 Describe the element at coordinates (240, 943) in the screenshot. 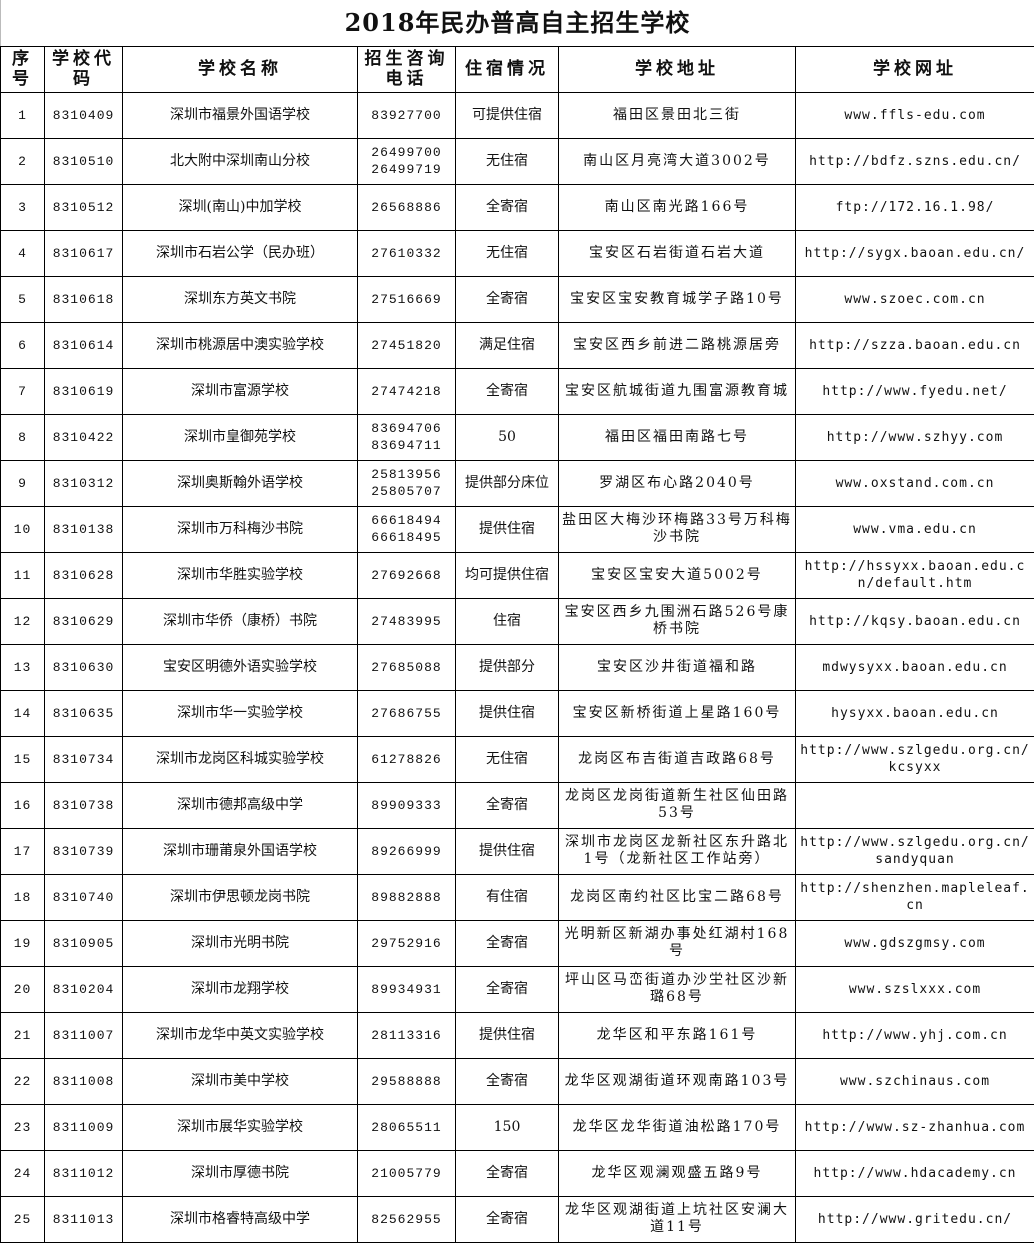

I see `cell-name: 深圳市光明书院` at that location.